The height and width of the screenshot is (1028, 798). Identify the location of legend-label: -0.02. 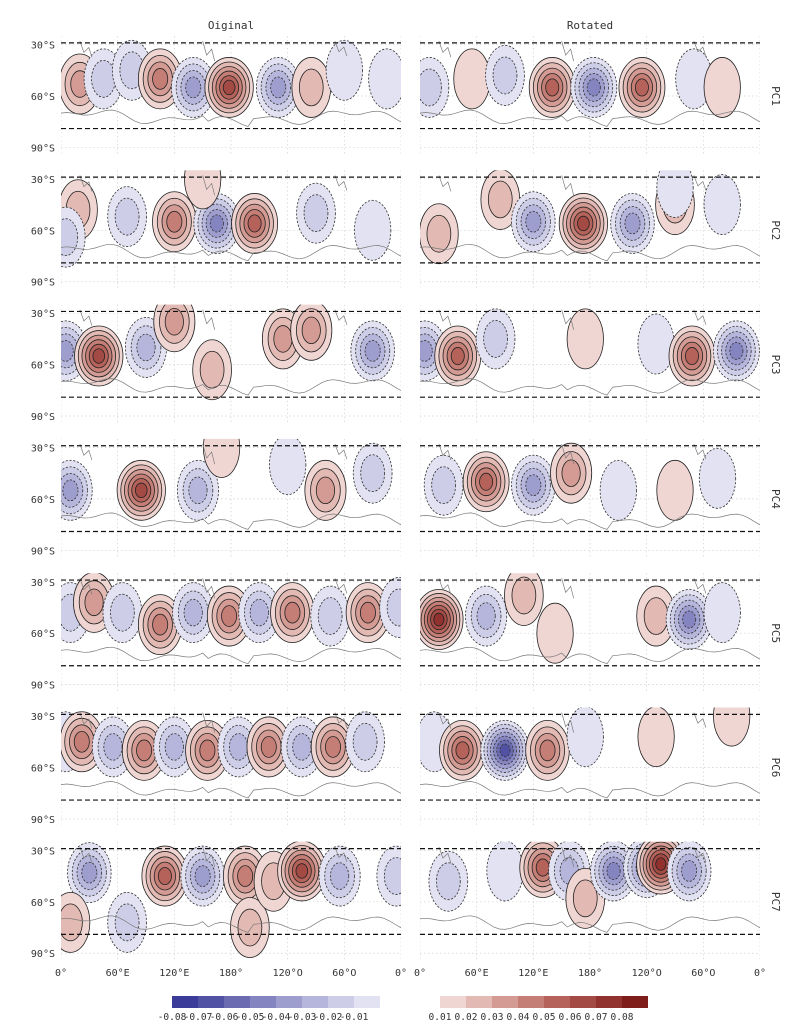
(328, 1017).